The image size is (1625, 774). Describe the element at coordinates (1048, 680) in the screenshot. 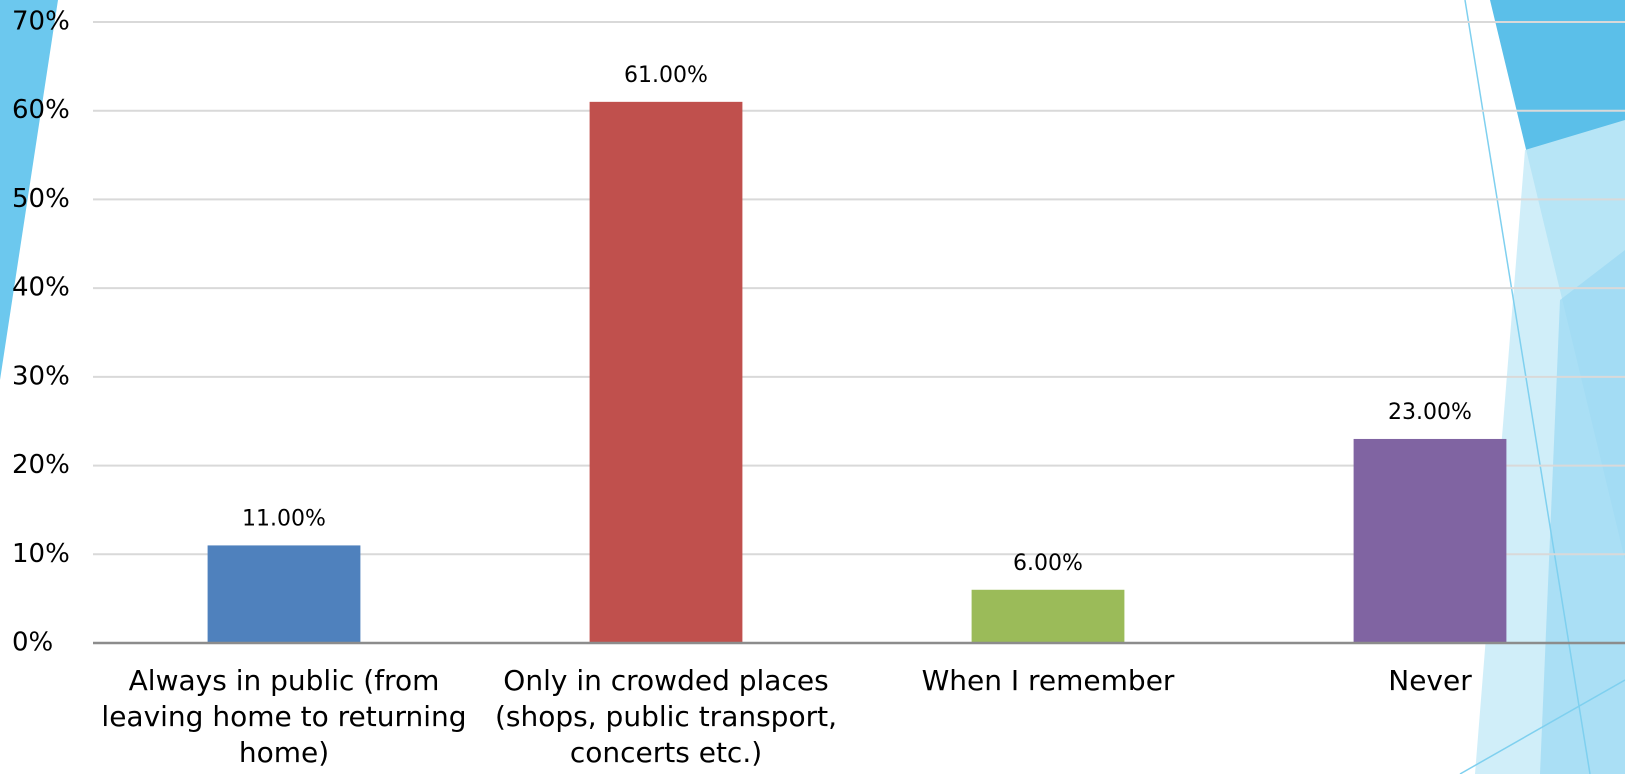

I see `x-tick-label: When I remember` at that location.